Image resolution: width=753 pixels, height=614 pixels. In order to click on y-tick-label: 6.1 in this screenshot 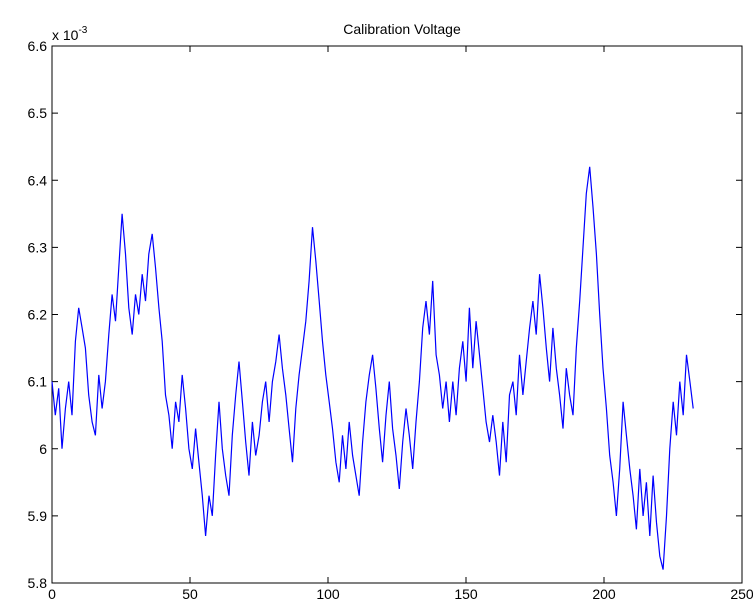, I will do `click(38, 382)`.